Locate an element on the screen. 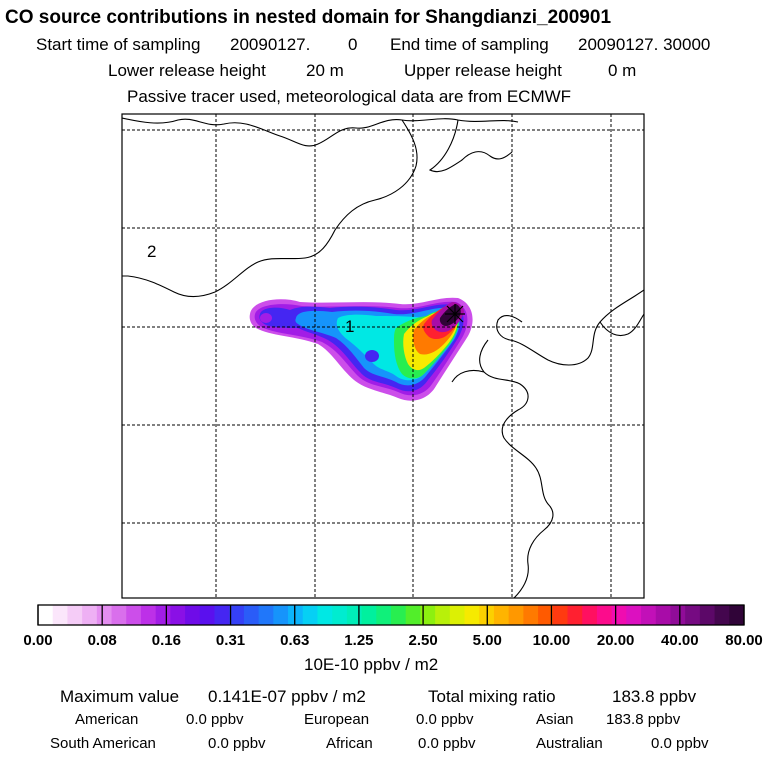 Image resolution: width=768 pixels, height=768 pixels. colorbar-tick-label: 0.63 is located at coordinates (295, 640).